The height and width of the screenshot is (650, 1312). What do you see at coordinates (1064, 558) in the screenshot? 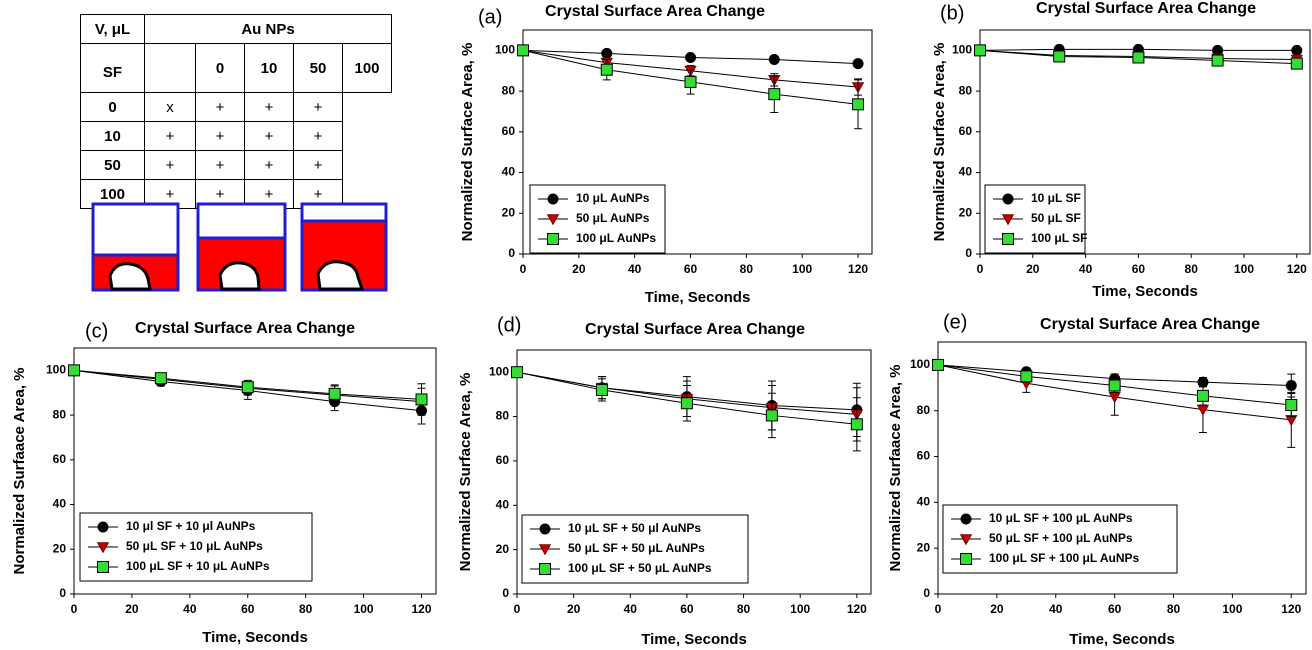
I see `legend-label: 100 μL SF + 100 μL AuNPs` at bounding box center [1064, 558].